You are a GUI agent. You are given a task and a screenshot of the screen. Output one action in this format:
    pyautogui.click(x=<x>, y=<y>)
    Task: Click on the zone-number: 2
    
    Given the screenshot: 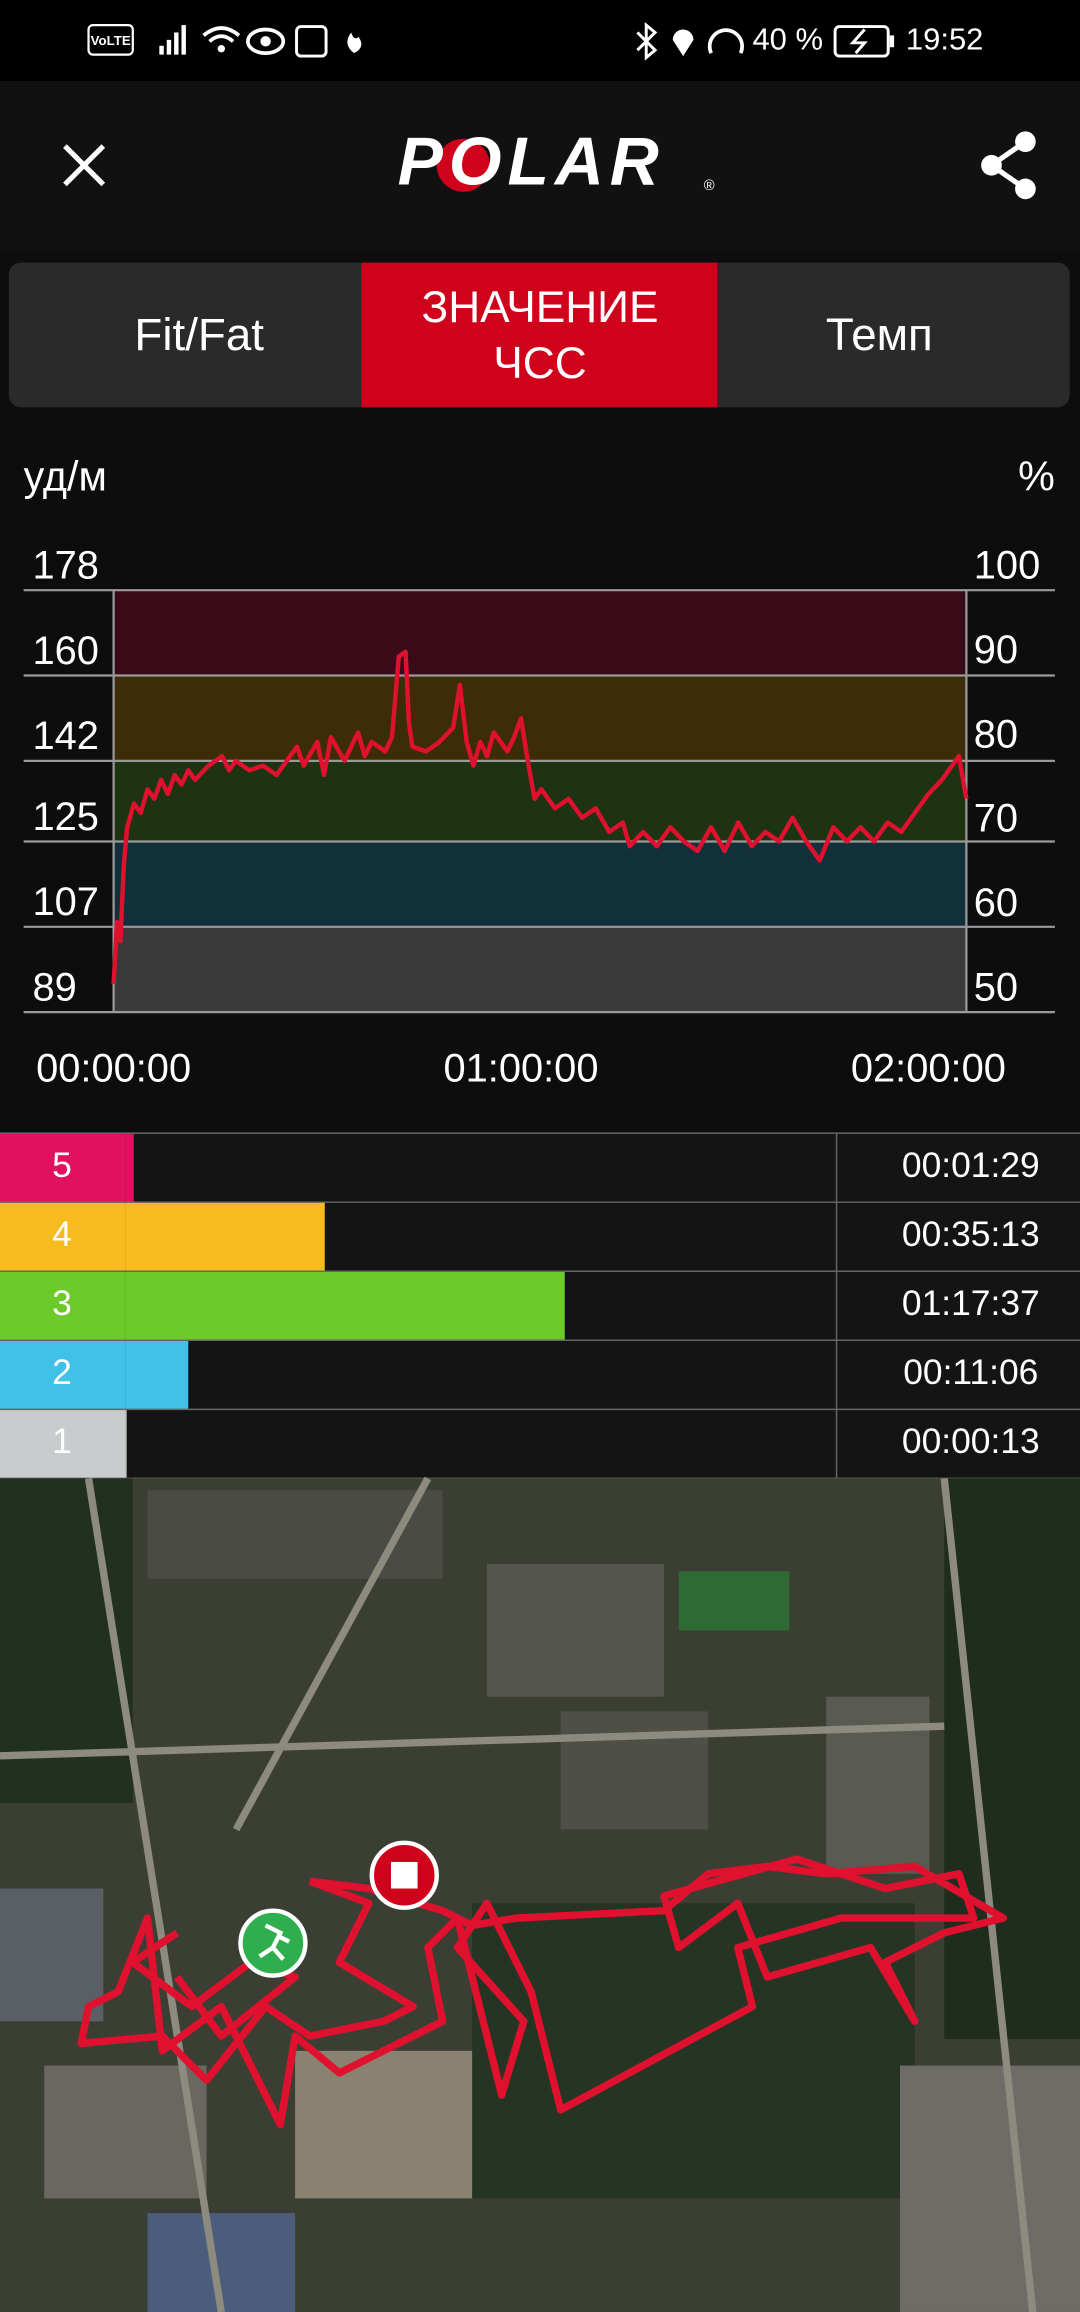 What is the action you would take?
    pyautogui.click(x=62, y=1372)
    